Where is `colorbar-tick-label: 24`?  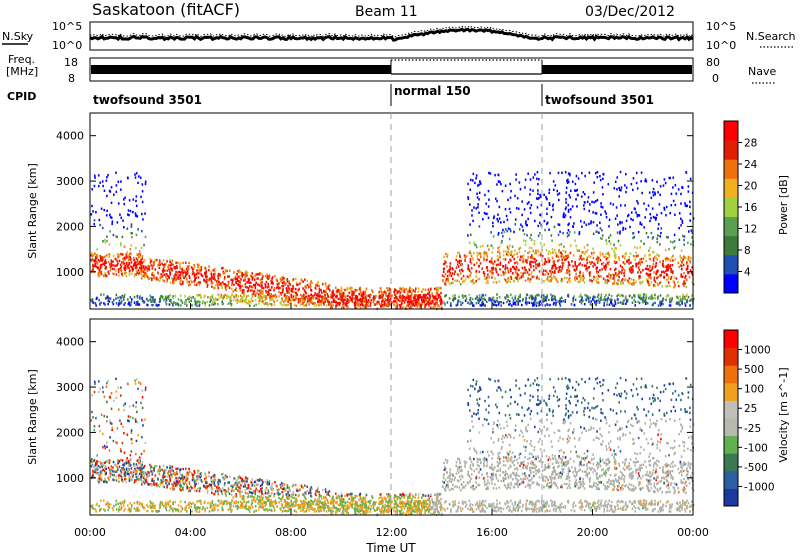 colorbar-tick-label: 24 is located at coordinates (751, 165).